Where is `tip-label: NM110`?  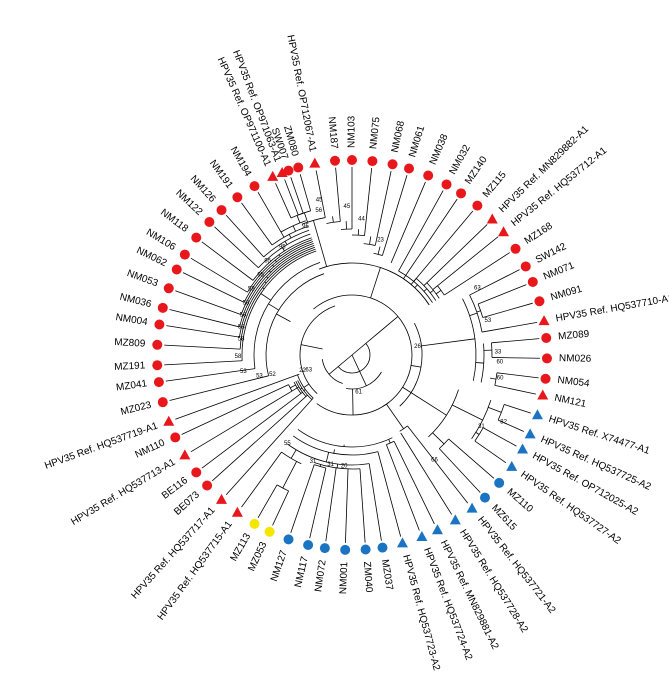
tip-label: NM110 is located at coordinates (151, 448).